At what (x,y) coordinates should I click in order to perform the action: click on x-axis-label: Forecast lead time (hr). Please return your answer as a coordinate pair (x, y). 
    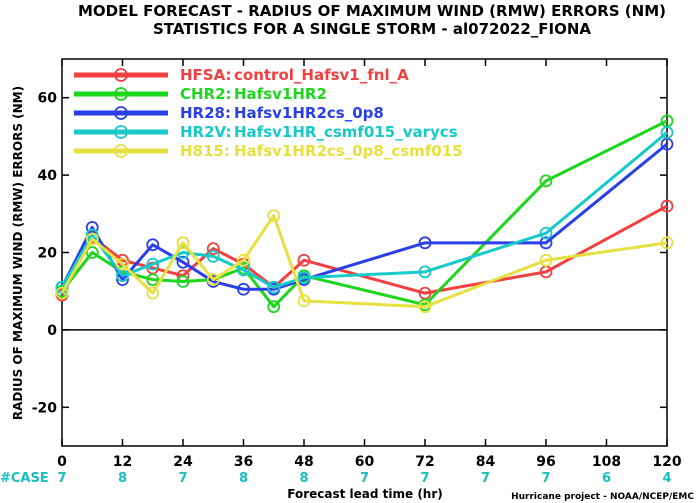
    Looking at the image, I should click on (365, 494).